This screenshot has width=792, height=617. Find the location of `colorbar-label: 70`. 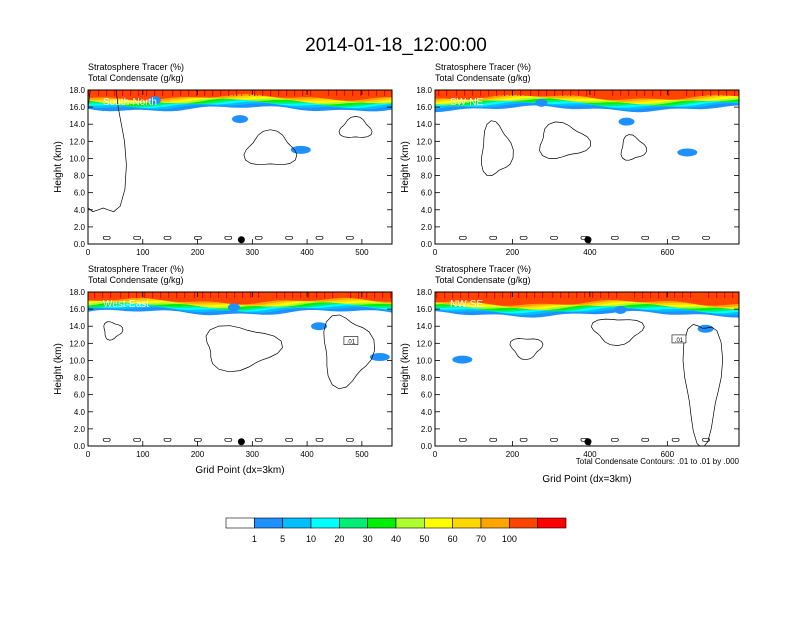

colorbar-label: 70 is located at coordinates (481, 539).